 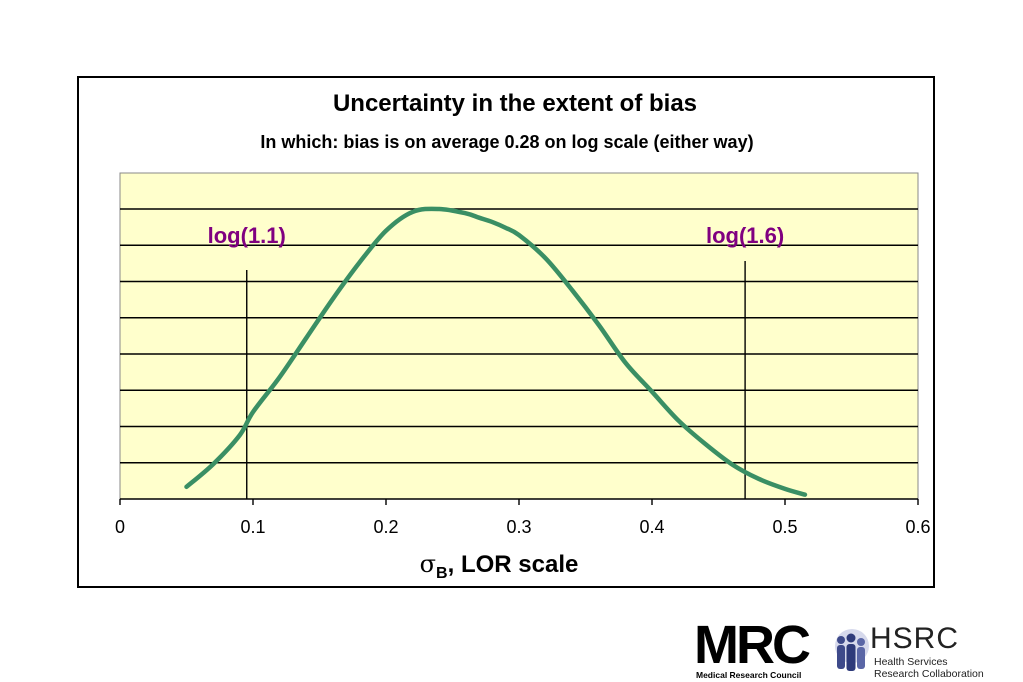 I want to click on hsrc-people-icon, so click(x=852, y=650).